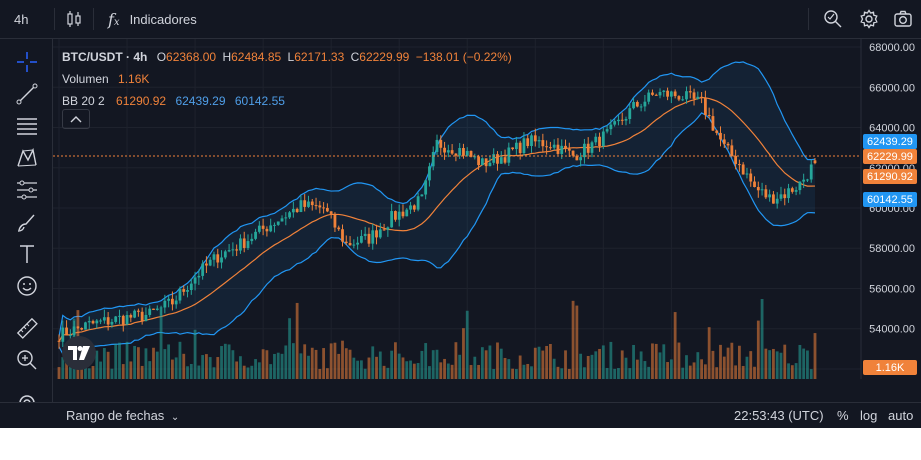  I want to click on clock-display: 22:53:43 (UTC), so click(779, 415).